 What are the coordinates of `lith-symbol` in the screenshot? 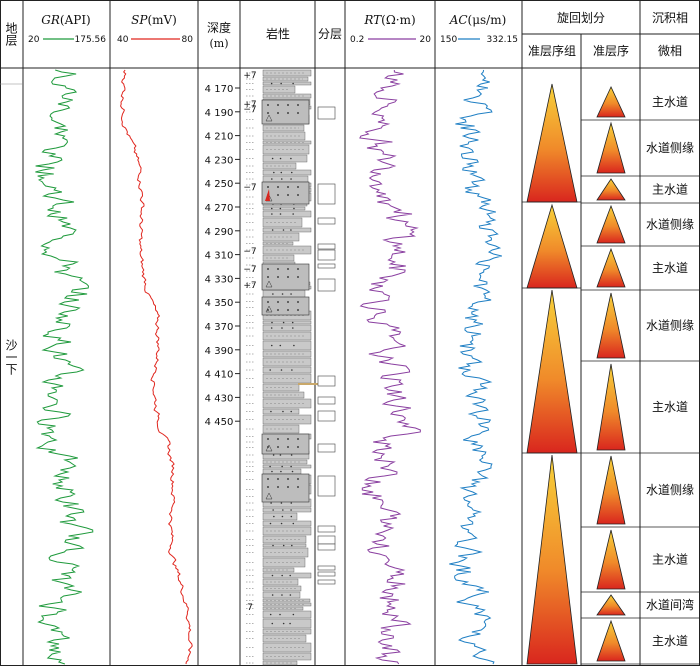 It's located at (269, 448).